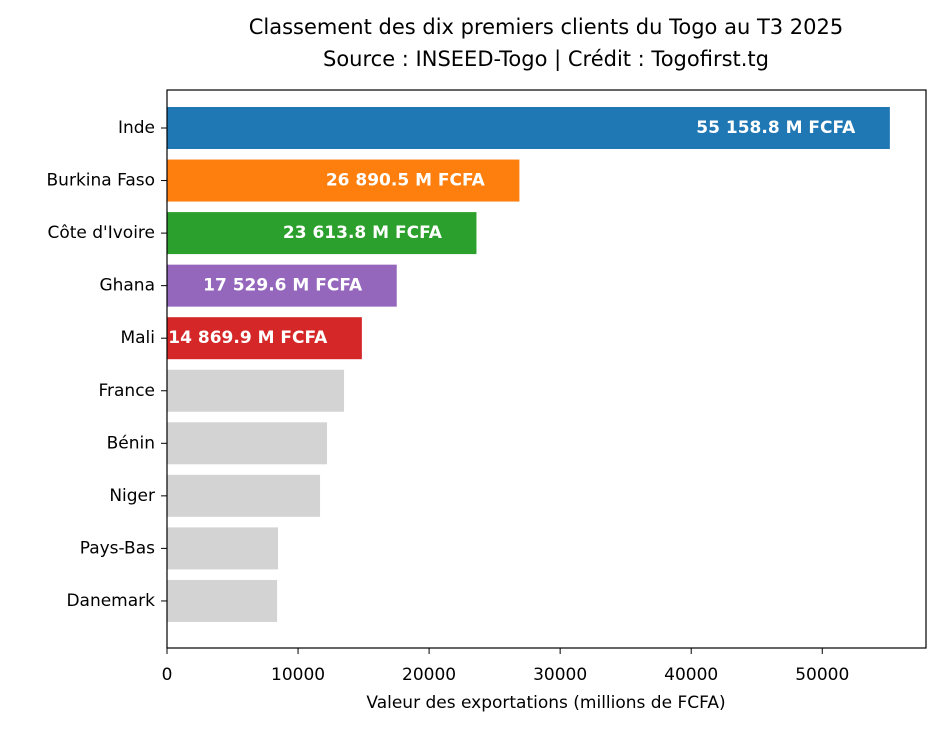 Image resolution: width=940 pixels, height=729 pixels. What do you see at coordinates (101, 233) in the screenshot?
I see `y-tick-label: Côte d'Ivoire` at bounding box center [101, 233].